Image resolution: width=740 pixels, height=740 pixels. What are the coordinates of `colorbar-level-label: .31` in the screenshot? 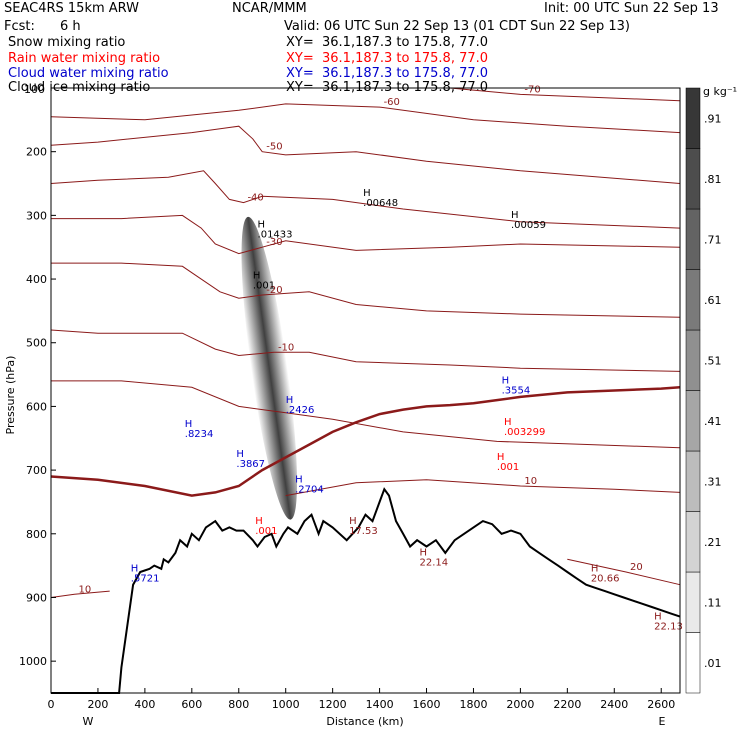 It's located at (713, 481).